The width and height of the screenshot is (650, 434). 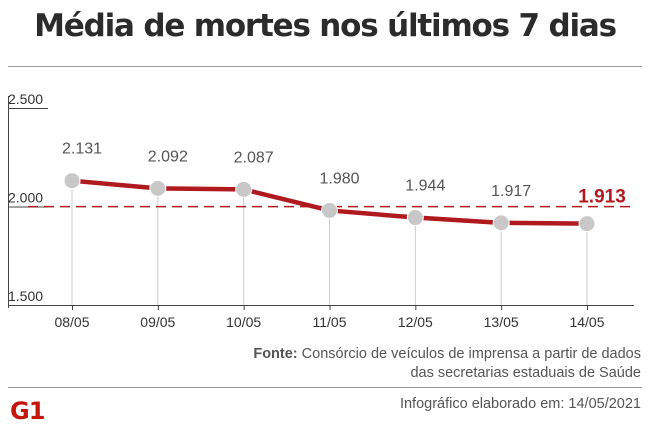 What do you see at coordinates (520, 404) in the screenshot?
I see `credit-note: Infográfico elaborado em: 14/05/2021` at bounding box center [520, 404].